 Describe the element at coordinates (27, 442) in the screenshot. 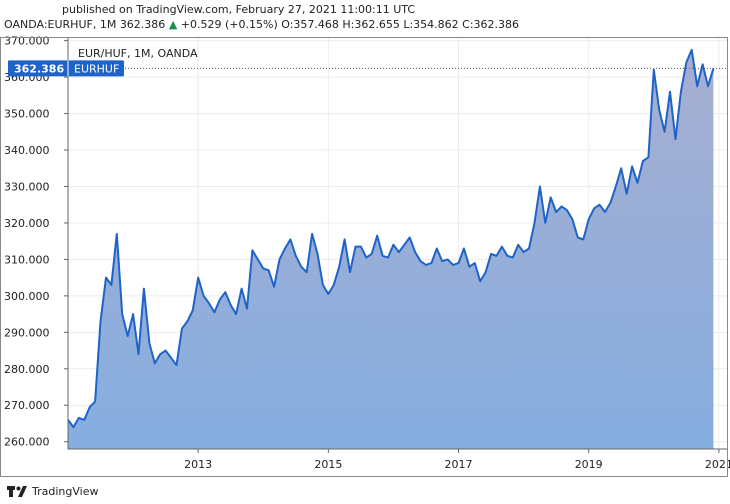

I see `y-tick-label: 260.000` at that location.